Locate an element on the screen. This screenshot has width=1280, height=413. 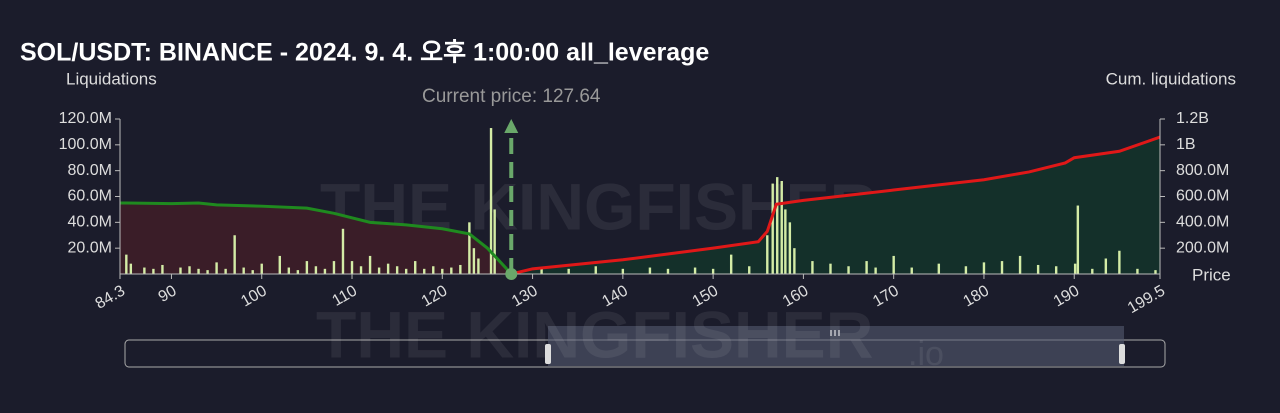
watermark: .io is located at coordinates (926, 354).